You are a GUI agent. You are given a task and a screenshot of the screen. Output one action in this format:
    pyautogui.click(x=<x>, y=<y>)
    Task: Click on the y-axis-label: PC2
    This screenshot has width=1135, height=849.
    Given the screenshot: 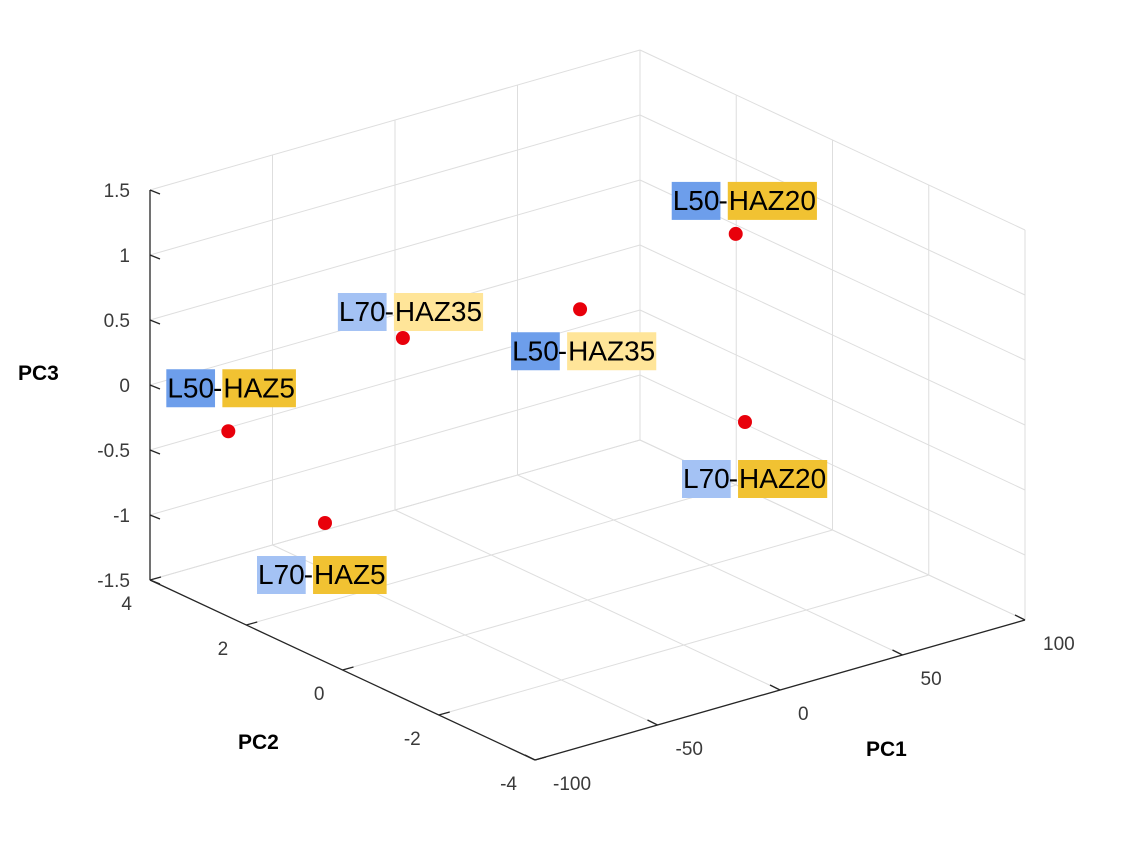 What is the action you would take?
    pyautogui.click(x=258, y=742)
    